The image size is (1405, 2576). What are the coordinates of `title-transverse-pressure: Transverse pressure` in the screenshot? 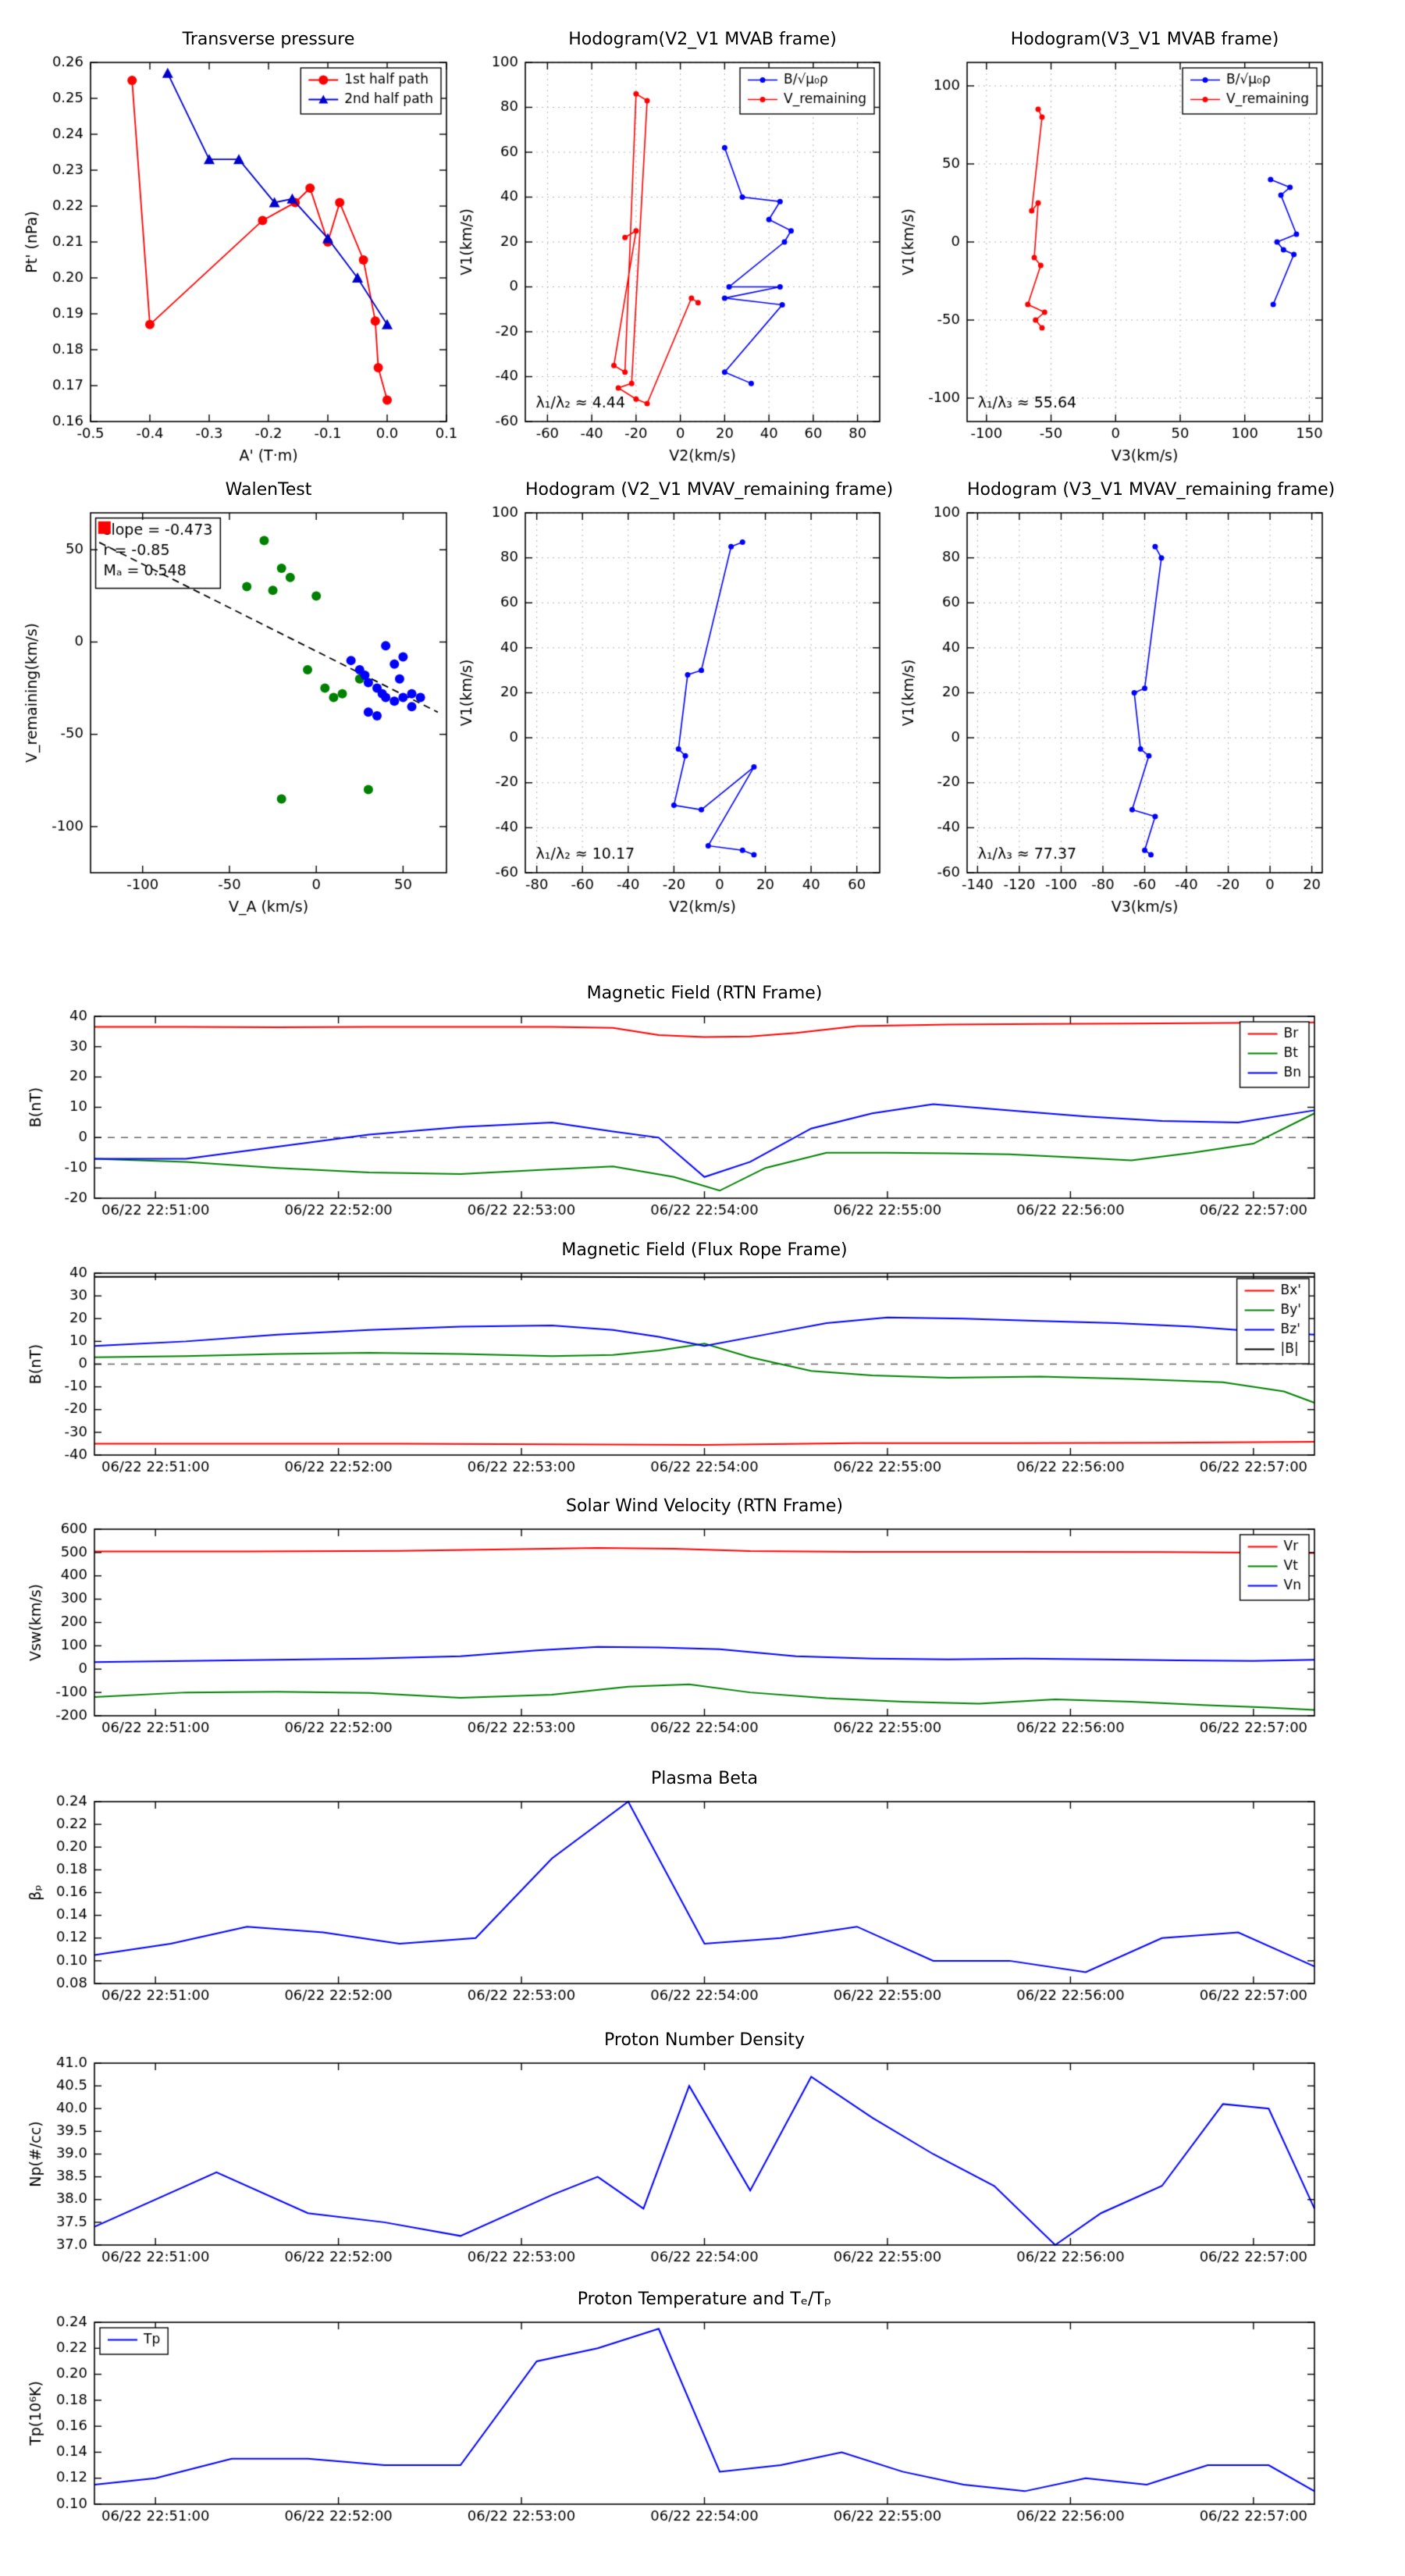 It's located at (269, 39).